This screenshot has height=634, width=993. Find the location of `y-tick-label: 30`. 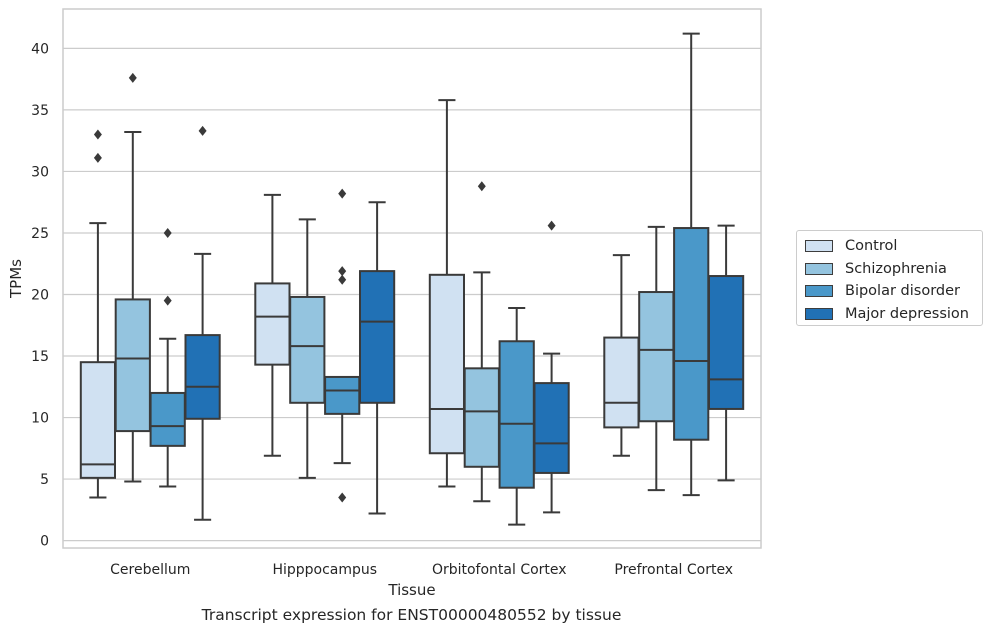

y-tick-label: 30 is located at coordinates (40, 172).